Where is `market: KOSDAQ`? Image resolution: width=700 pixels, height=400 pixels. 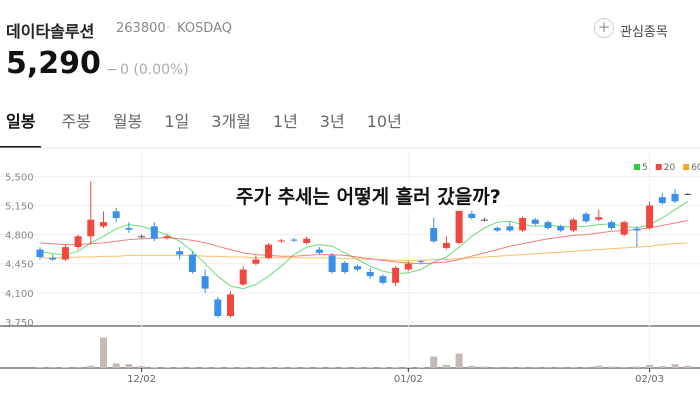
market: KOSDAQ is located at coordinates (204, 28).